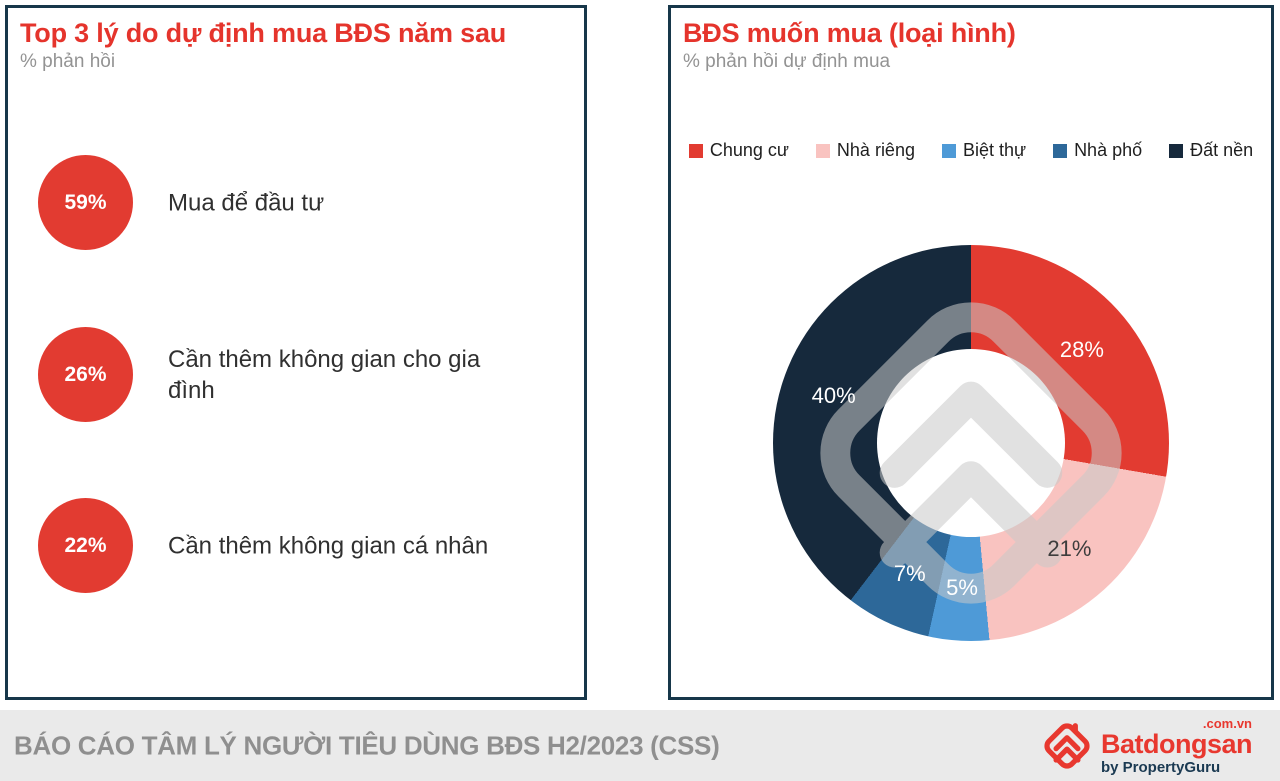 The width and height of the screenshot is (1280, 781). What do you see at coordinates (875, 150) in the screenshot?
I see `legend-label: Nhà riêng` at bounding box center [875, 150].